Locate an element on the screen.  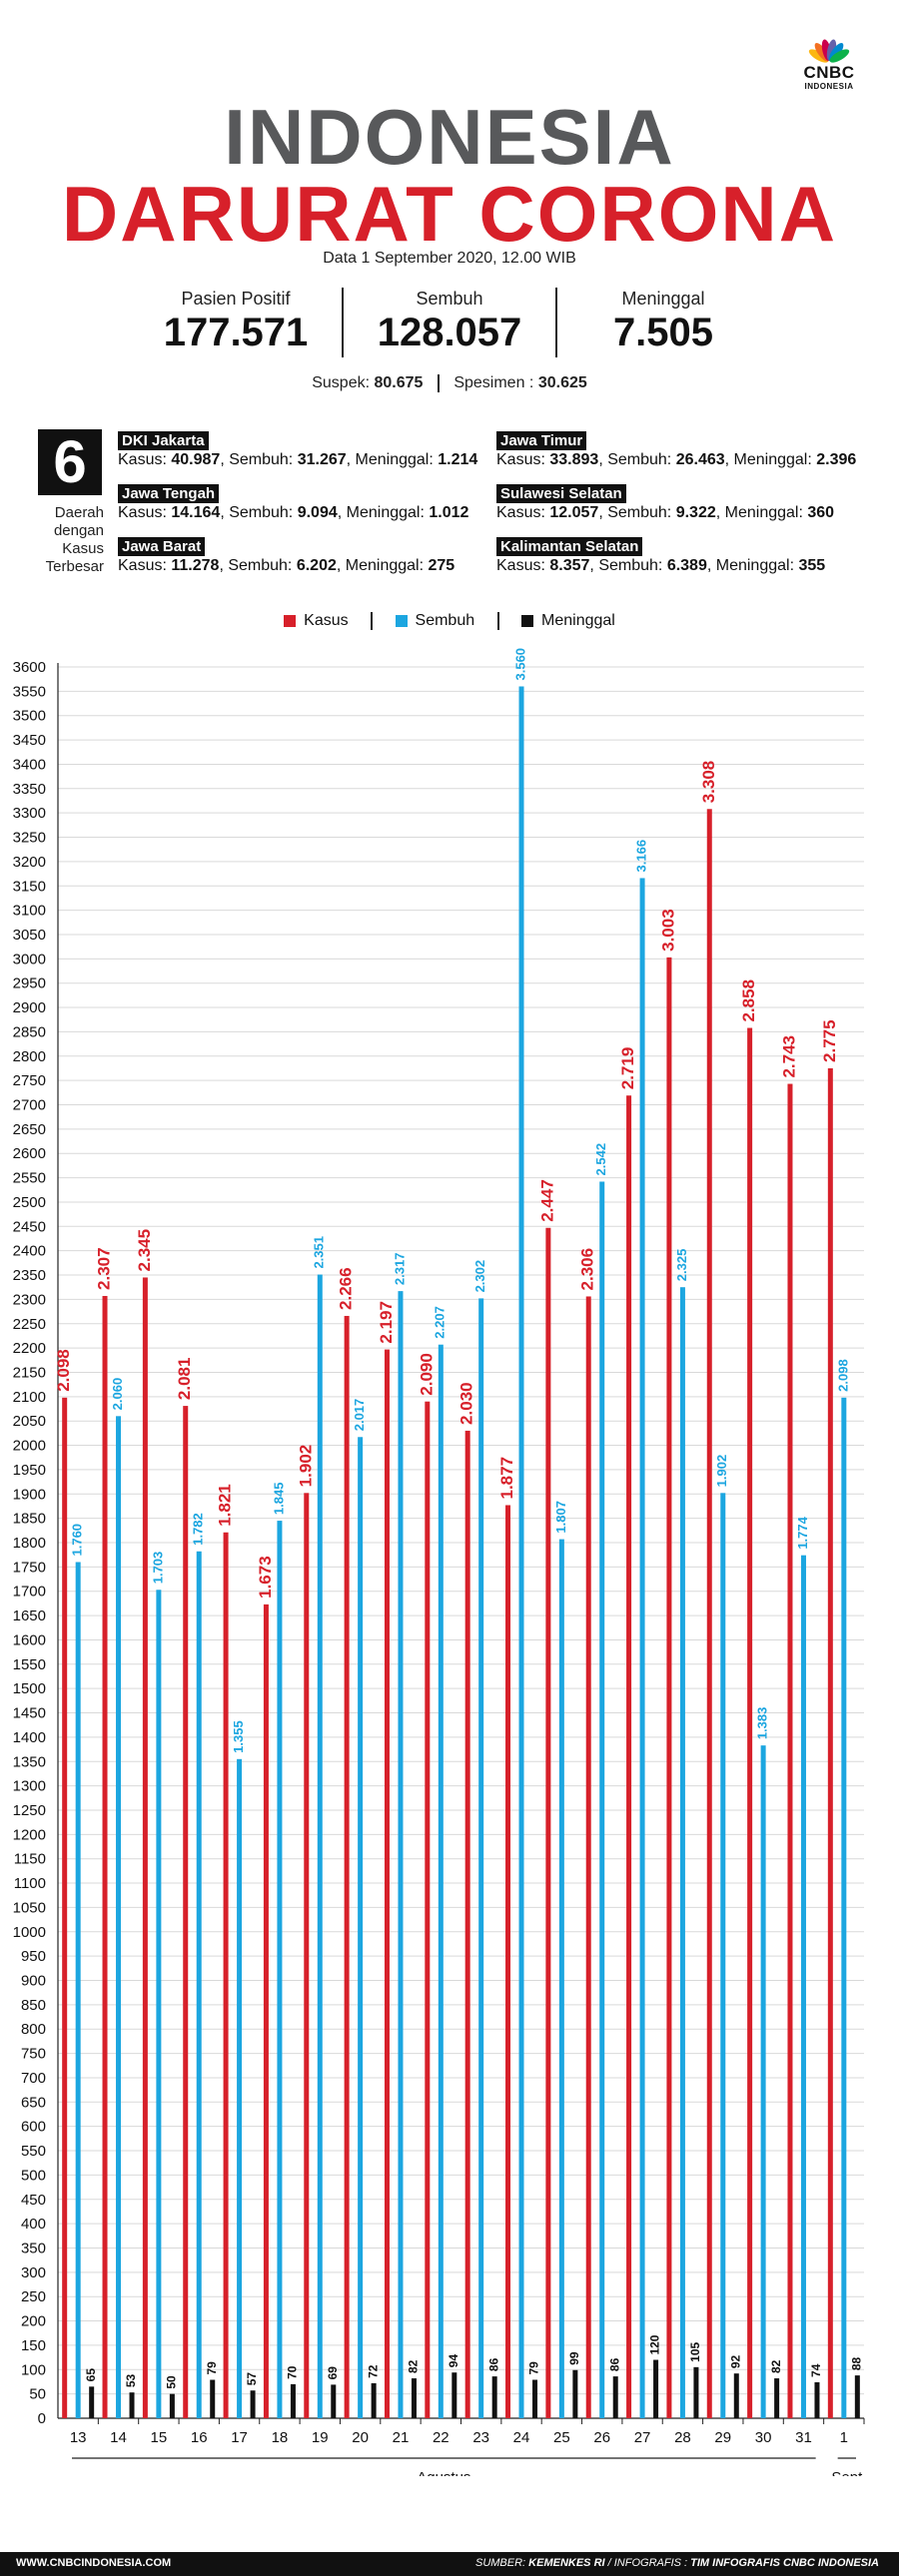
region-name: Kalimantan Selatan is located at coordinates (569, 546).